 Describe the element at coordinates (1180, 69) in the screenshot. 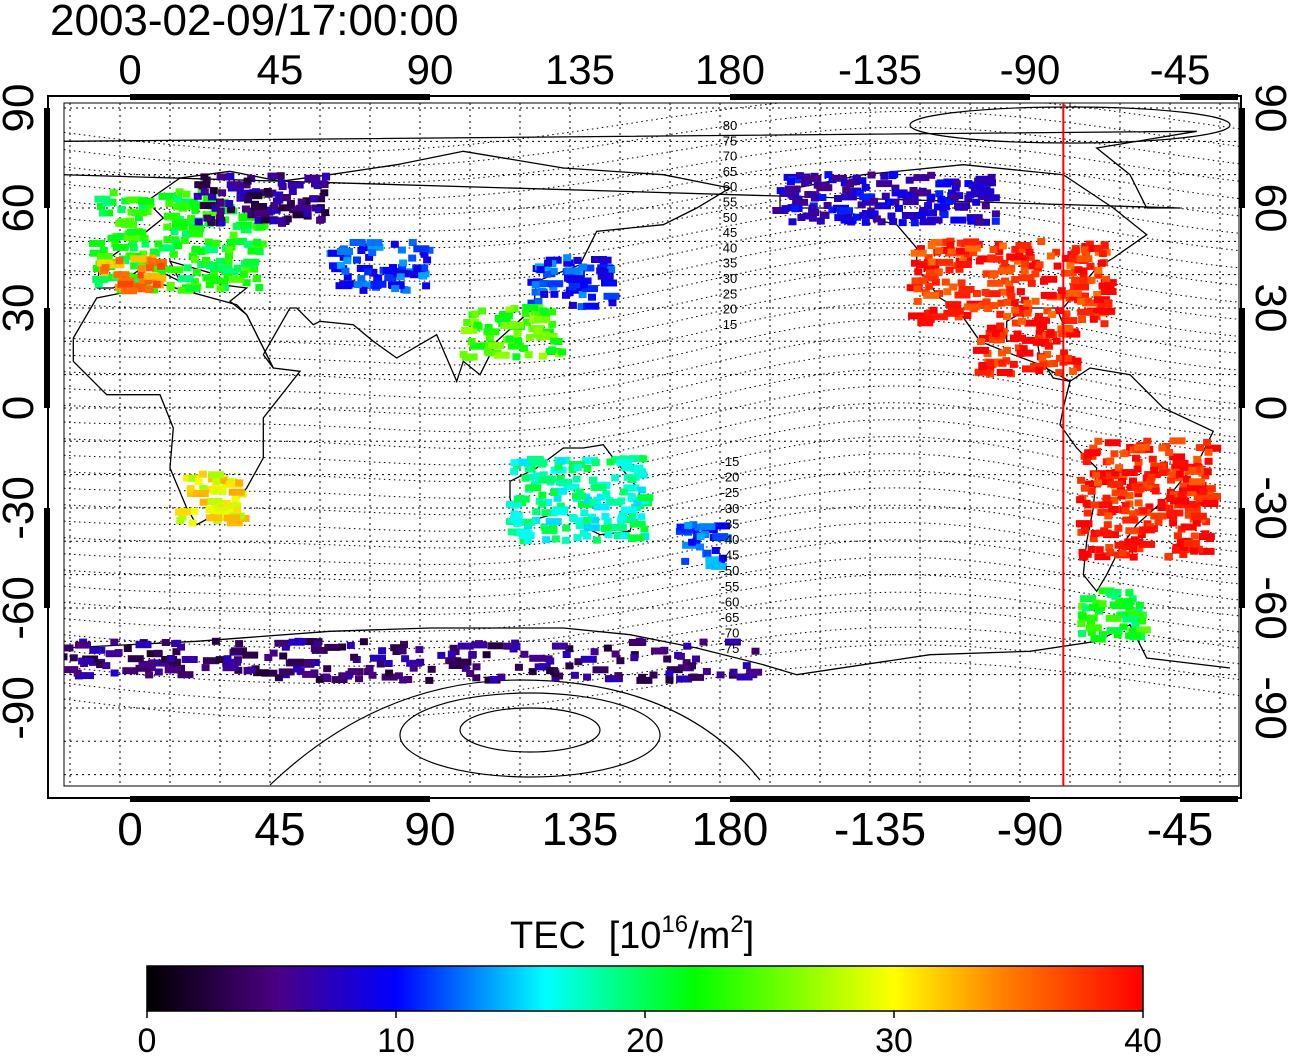

I see `lon-tick-top: -45` at that location.